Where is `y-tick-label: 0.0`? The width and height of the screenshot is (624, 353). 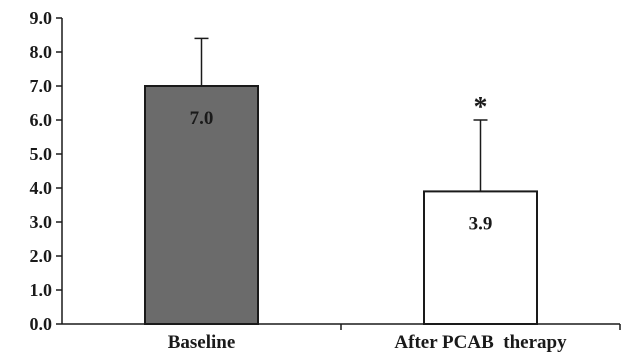 y-tick-label: 0.0 is located at coordinates (41, 324).